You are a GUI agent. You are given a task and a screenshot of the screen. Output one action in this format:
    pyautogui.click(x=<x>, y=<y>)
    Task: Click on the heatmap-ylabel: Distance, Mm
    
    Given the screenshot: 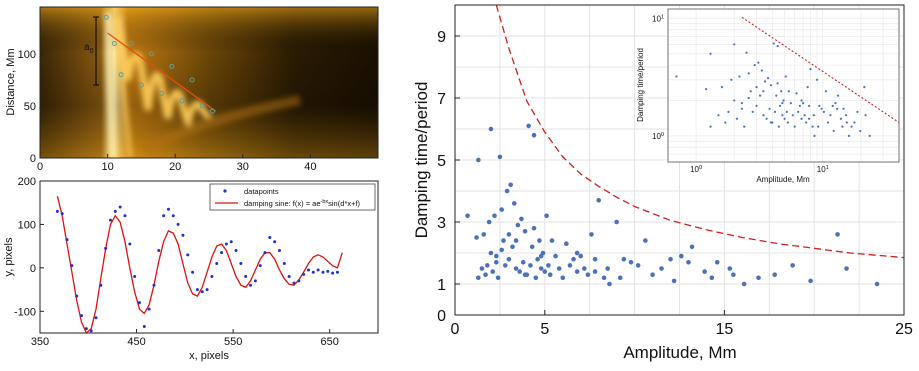 What is the action you would take?
    pyautogui.click(x=11, y=81)
    